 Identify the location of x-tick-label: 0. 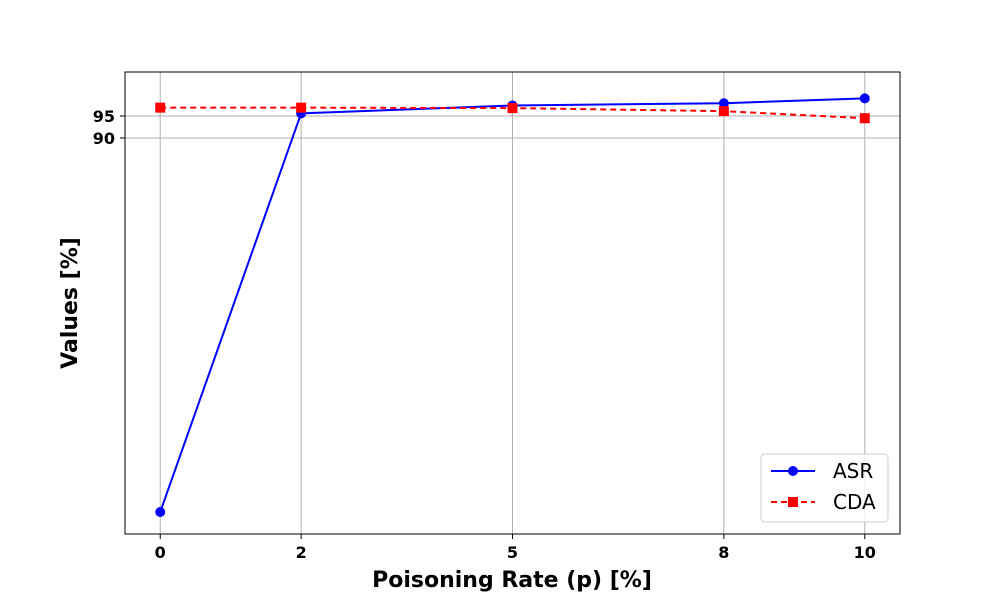
(160, 552).